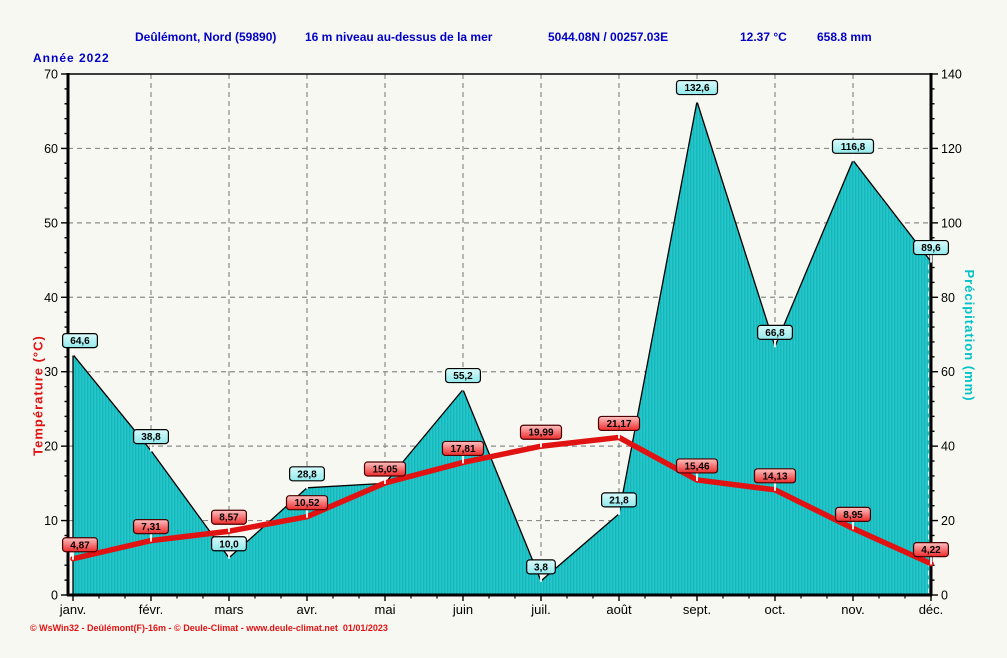  I want to click on header-mean-temperature: 12.37 °C, so click(763, 37).